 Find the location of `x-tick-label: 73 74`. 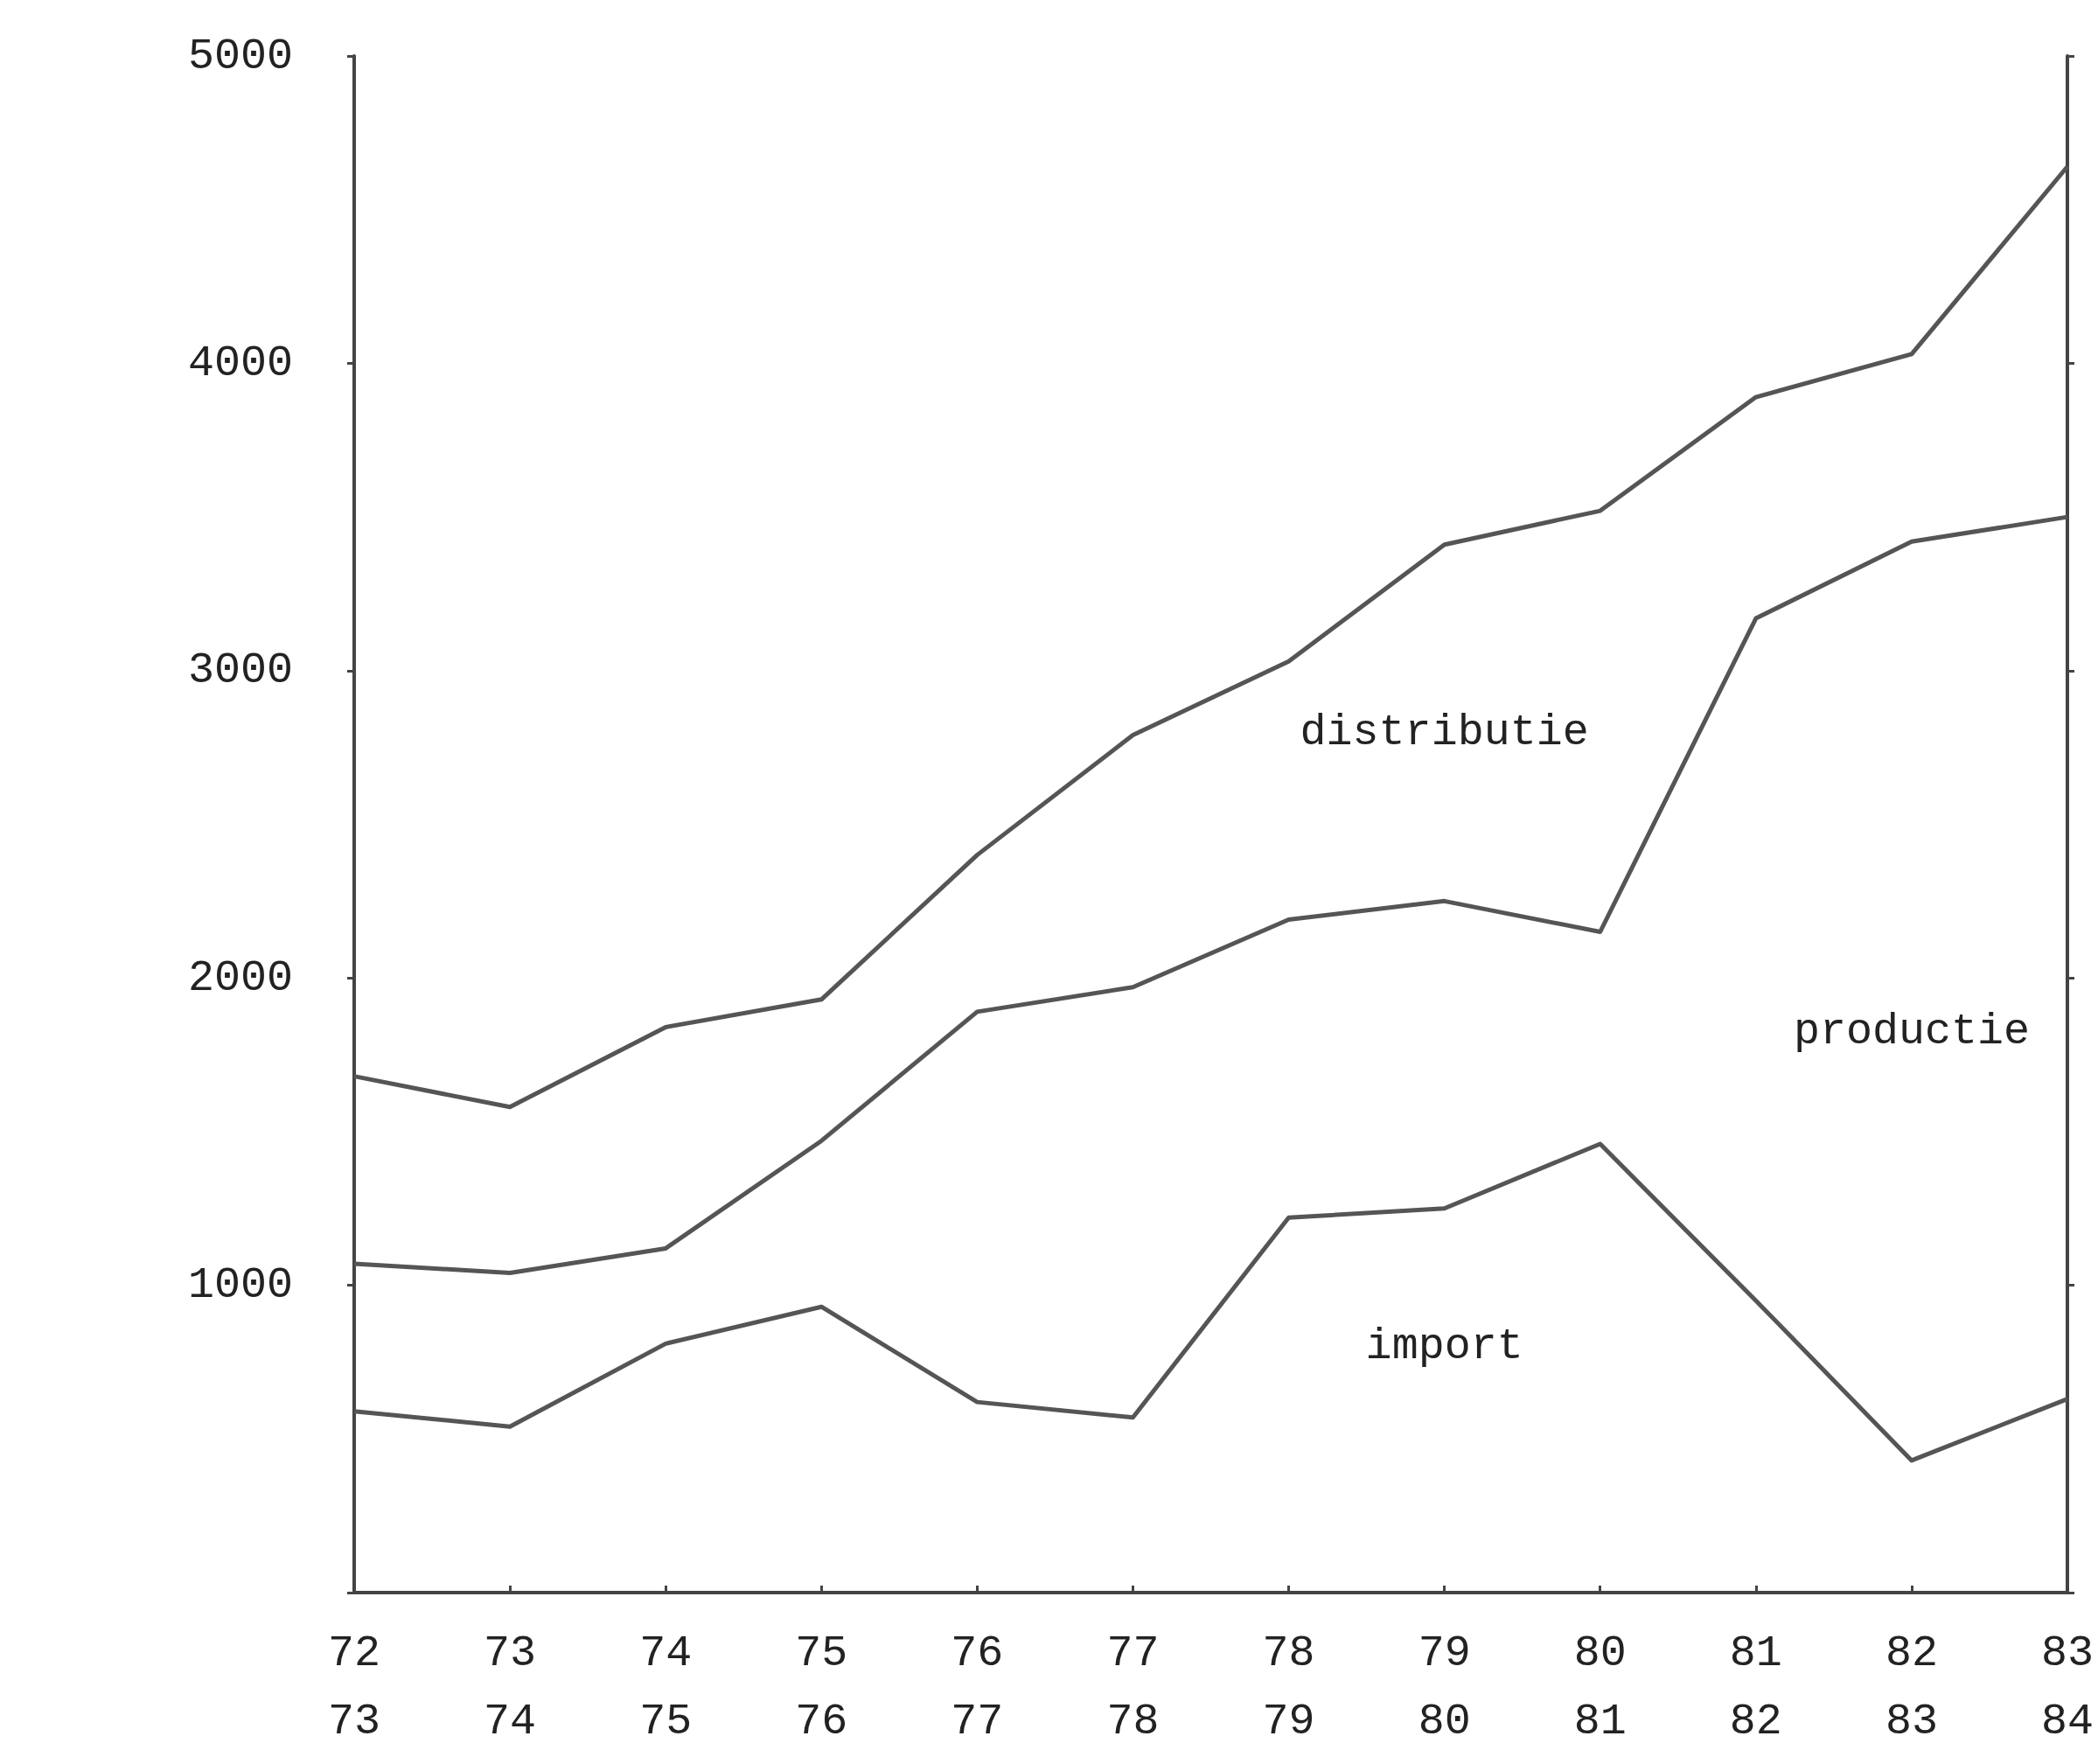

x-tick-label: 73 74 is located at coordinates (510, 1687).